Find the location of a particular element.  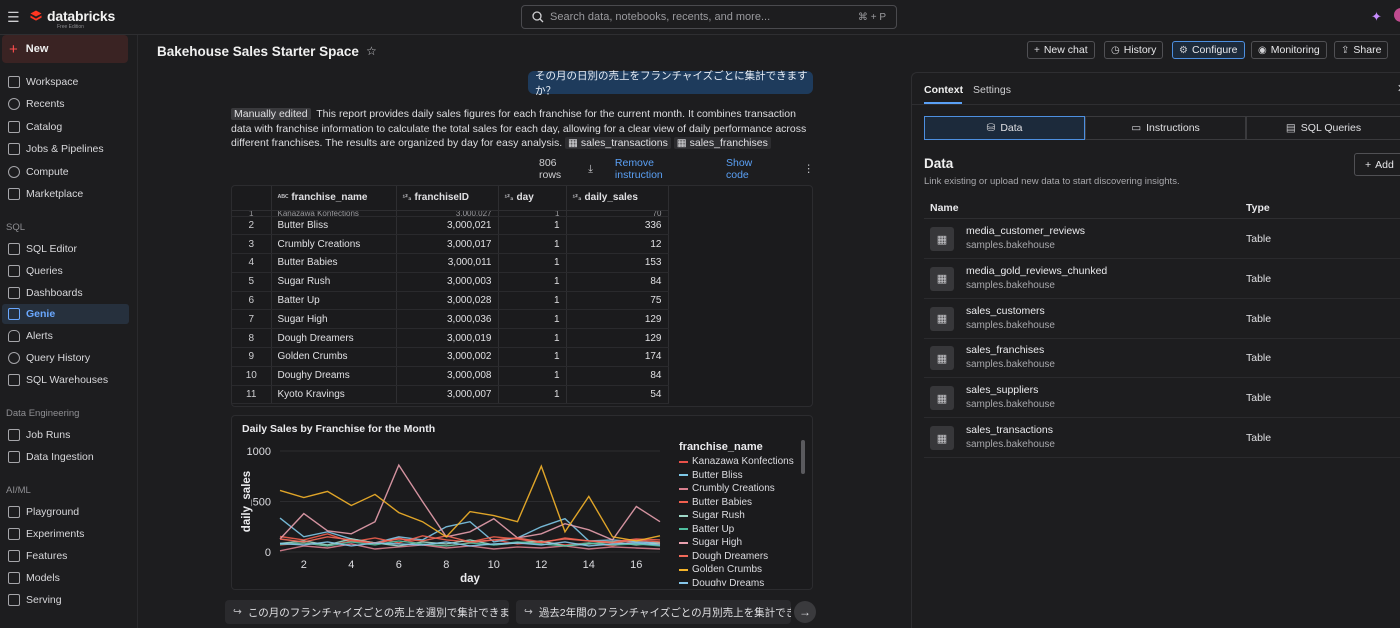

data-table-row: ▦ sales_franchises samples.bakehouse Table is located at coordinates (1162, 358).